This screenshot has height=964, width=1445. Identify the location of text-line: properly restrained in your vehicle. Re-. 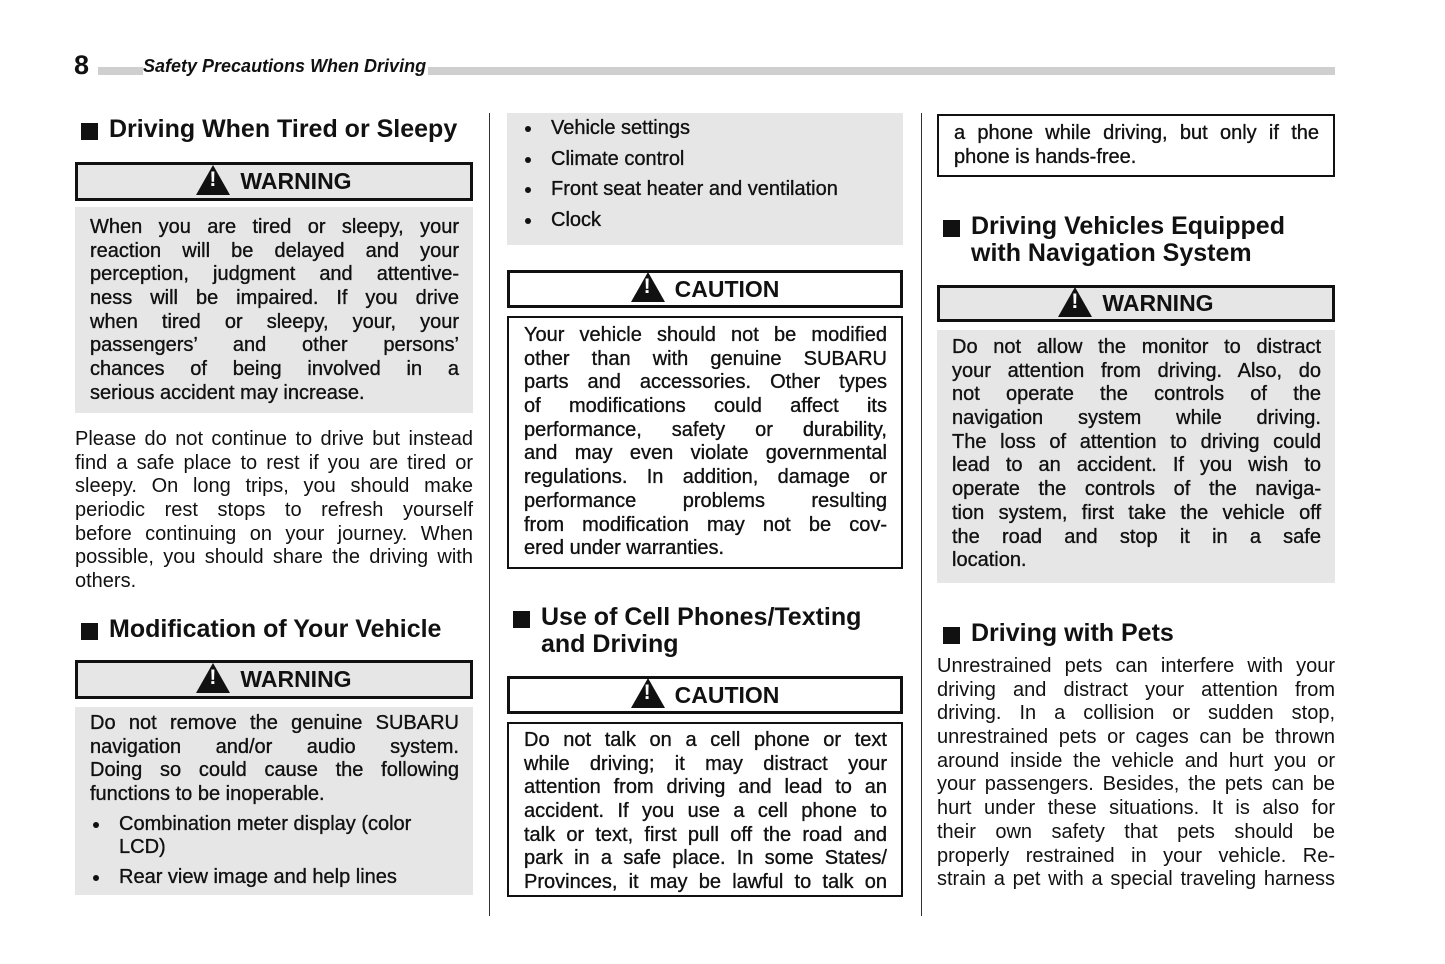
(1136, 855).